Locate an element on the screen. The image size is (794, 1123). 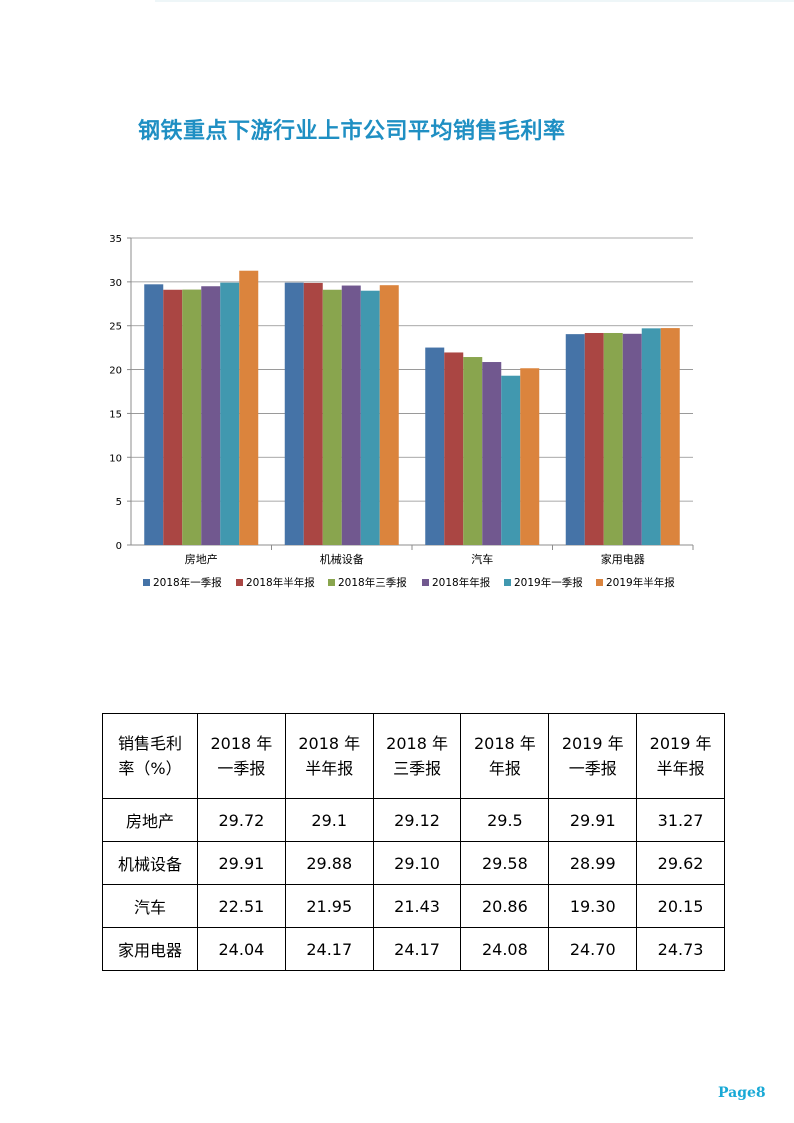
legend-label: 2019年半年报 is located at coordinates (640, 582).